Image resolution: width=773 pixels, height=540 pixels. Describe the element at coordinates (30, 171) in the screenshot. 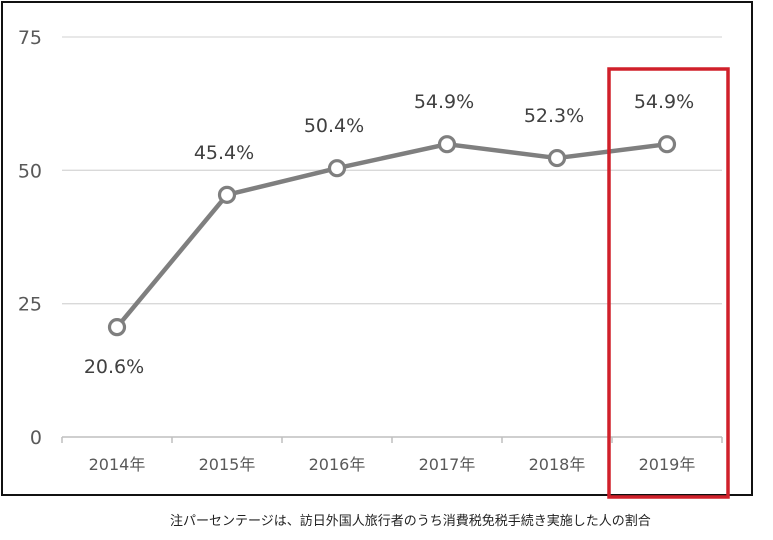

I see `y-tick-label: 50` at that location.